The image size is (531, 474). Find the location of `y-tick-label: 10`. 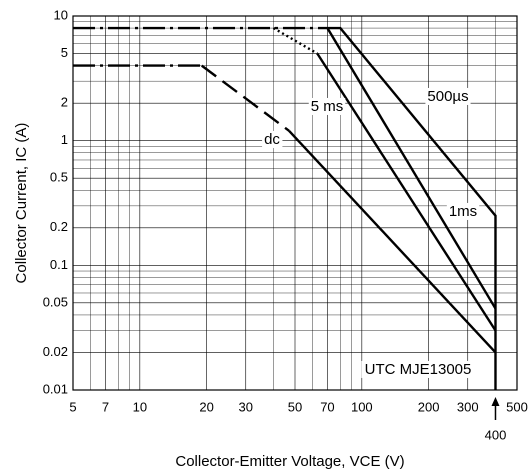

y-tick-label: 10 is located at coordinates (61, 14).